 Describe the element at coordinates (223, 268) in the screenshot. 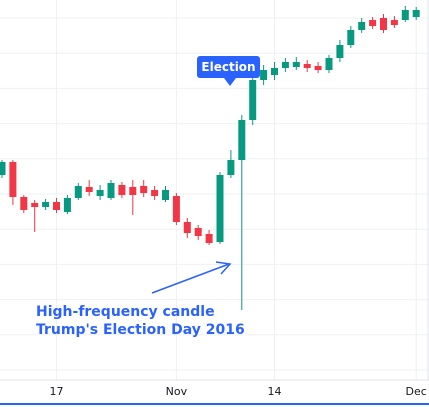

I see `arrow-head` at that location.